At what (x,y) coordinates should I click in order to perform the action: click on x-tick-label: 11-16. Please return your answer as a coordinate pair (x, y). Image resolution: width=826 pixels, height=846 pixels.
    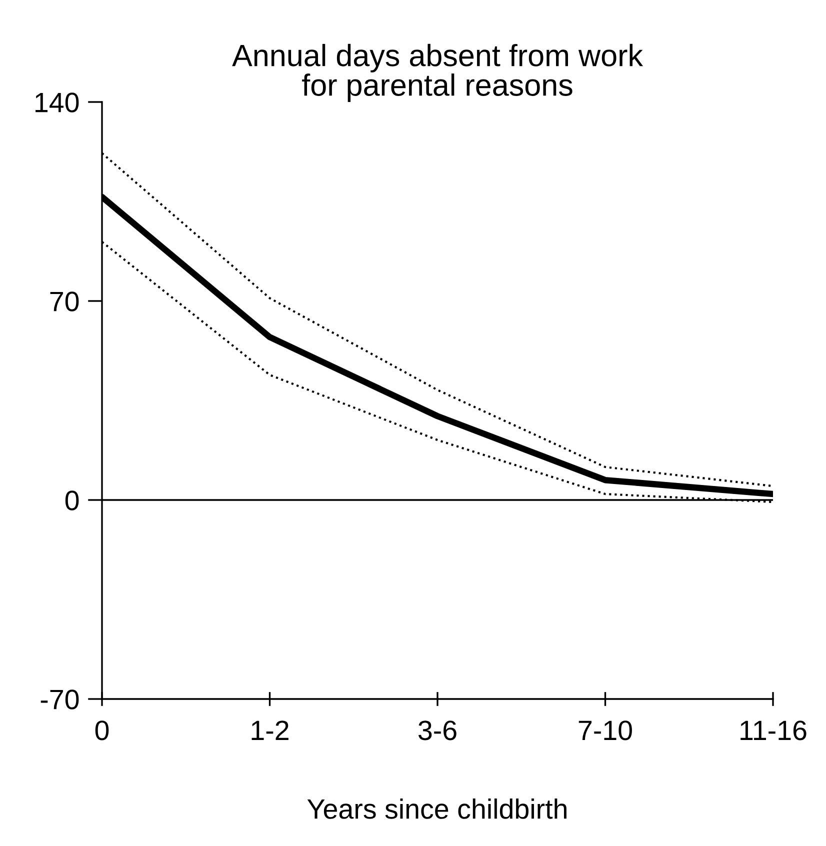
    Looking at the image, I should click on (773, 730).